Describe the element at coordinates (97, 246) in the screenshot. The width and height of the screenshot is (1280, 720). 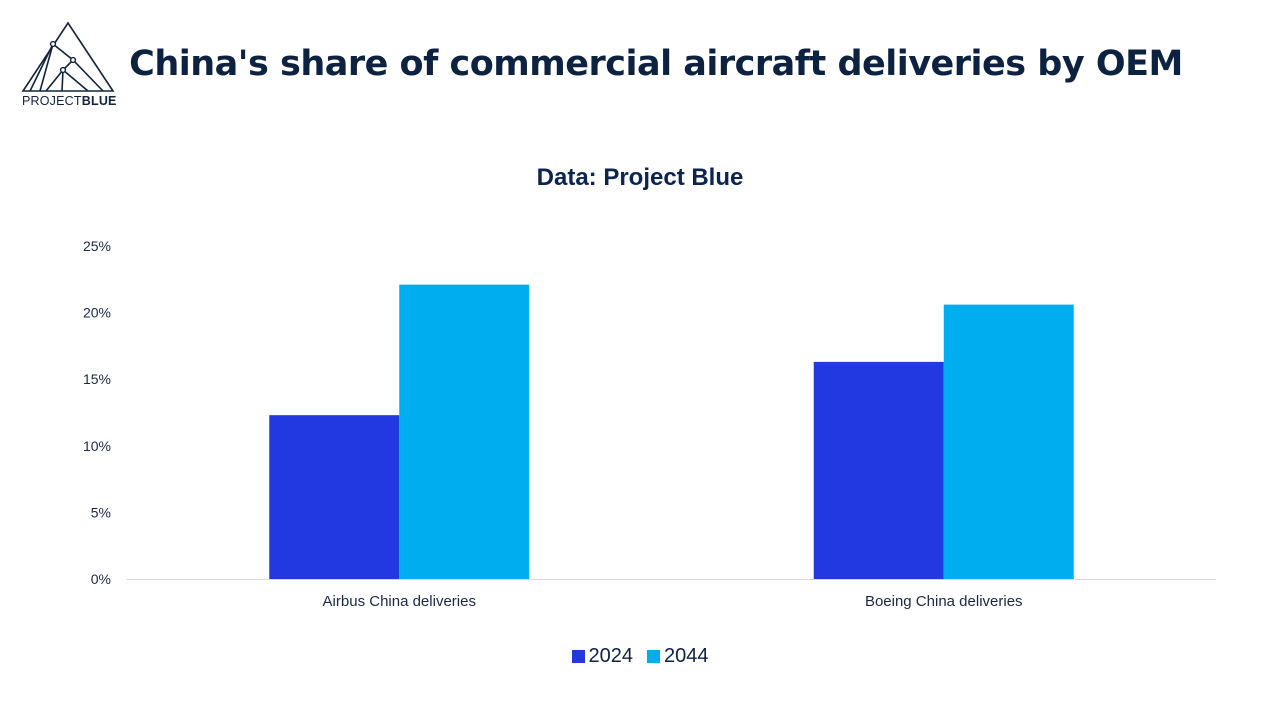
I see `y-tick-label: 25%` at that location.